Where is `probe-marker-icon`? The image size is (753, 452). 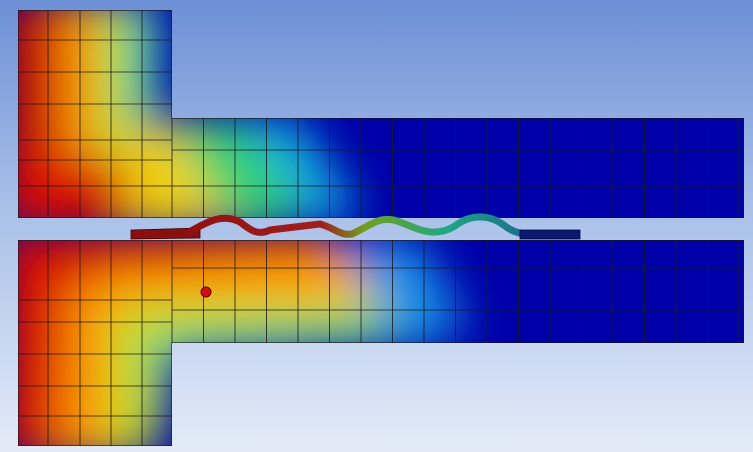
probe-marker-icon is located at coordinates (206, 292).